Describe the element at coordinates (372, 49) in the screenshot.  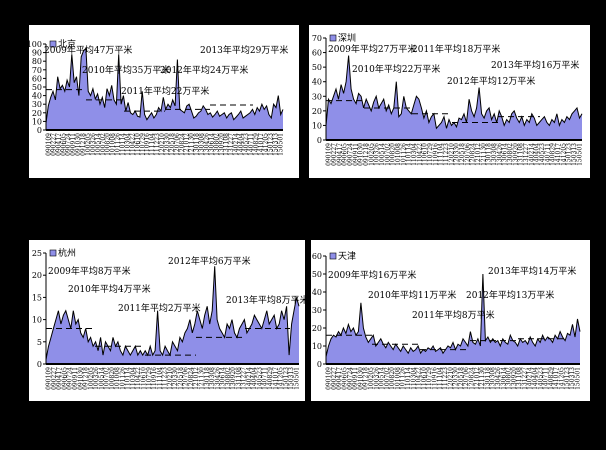
I see `annotation-label: 2009年平均27万平米` at that location.